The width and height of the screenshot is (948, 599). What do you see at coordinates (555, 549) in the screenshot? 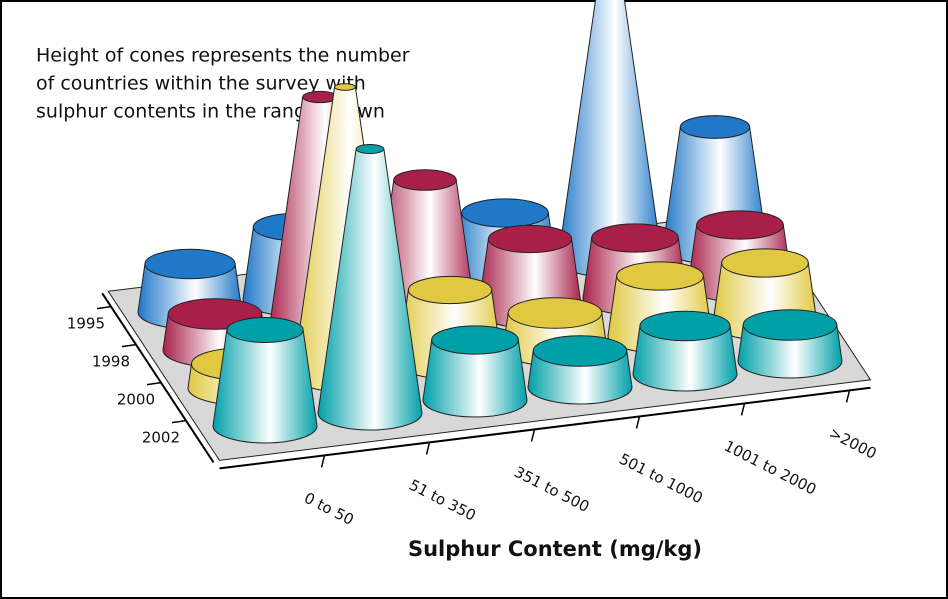
I see `x-axis-label: Sulphur Content (mg/kg)` at bounding box center [555, 549].